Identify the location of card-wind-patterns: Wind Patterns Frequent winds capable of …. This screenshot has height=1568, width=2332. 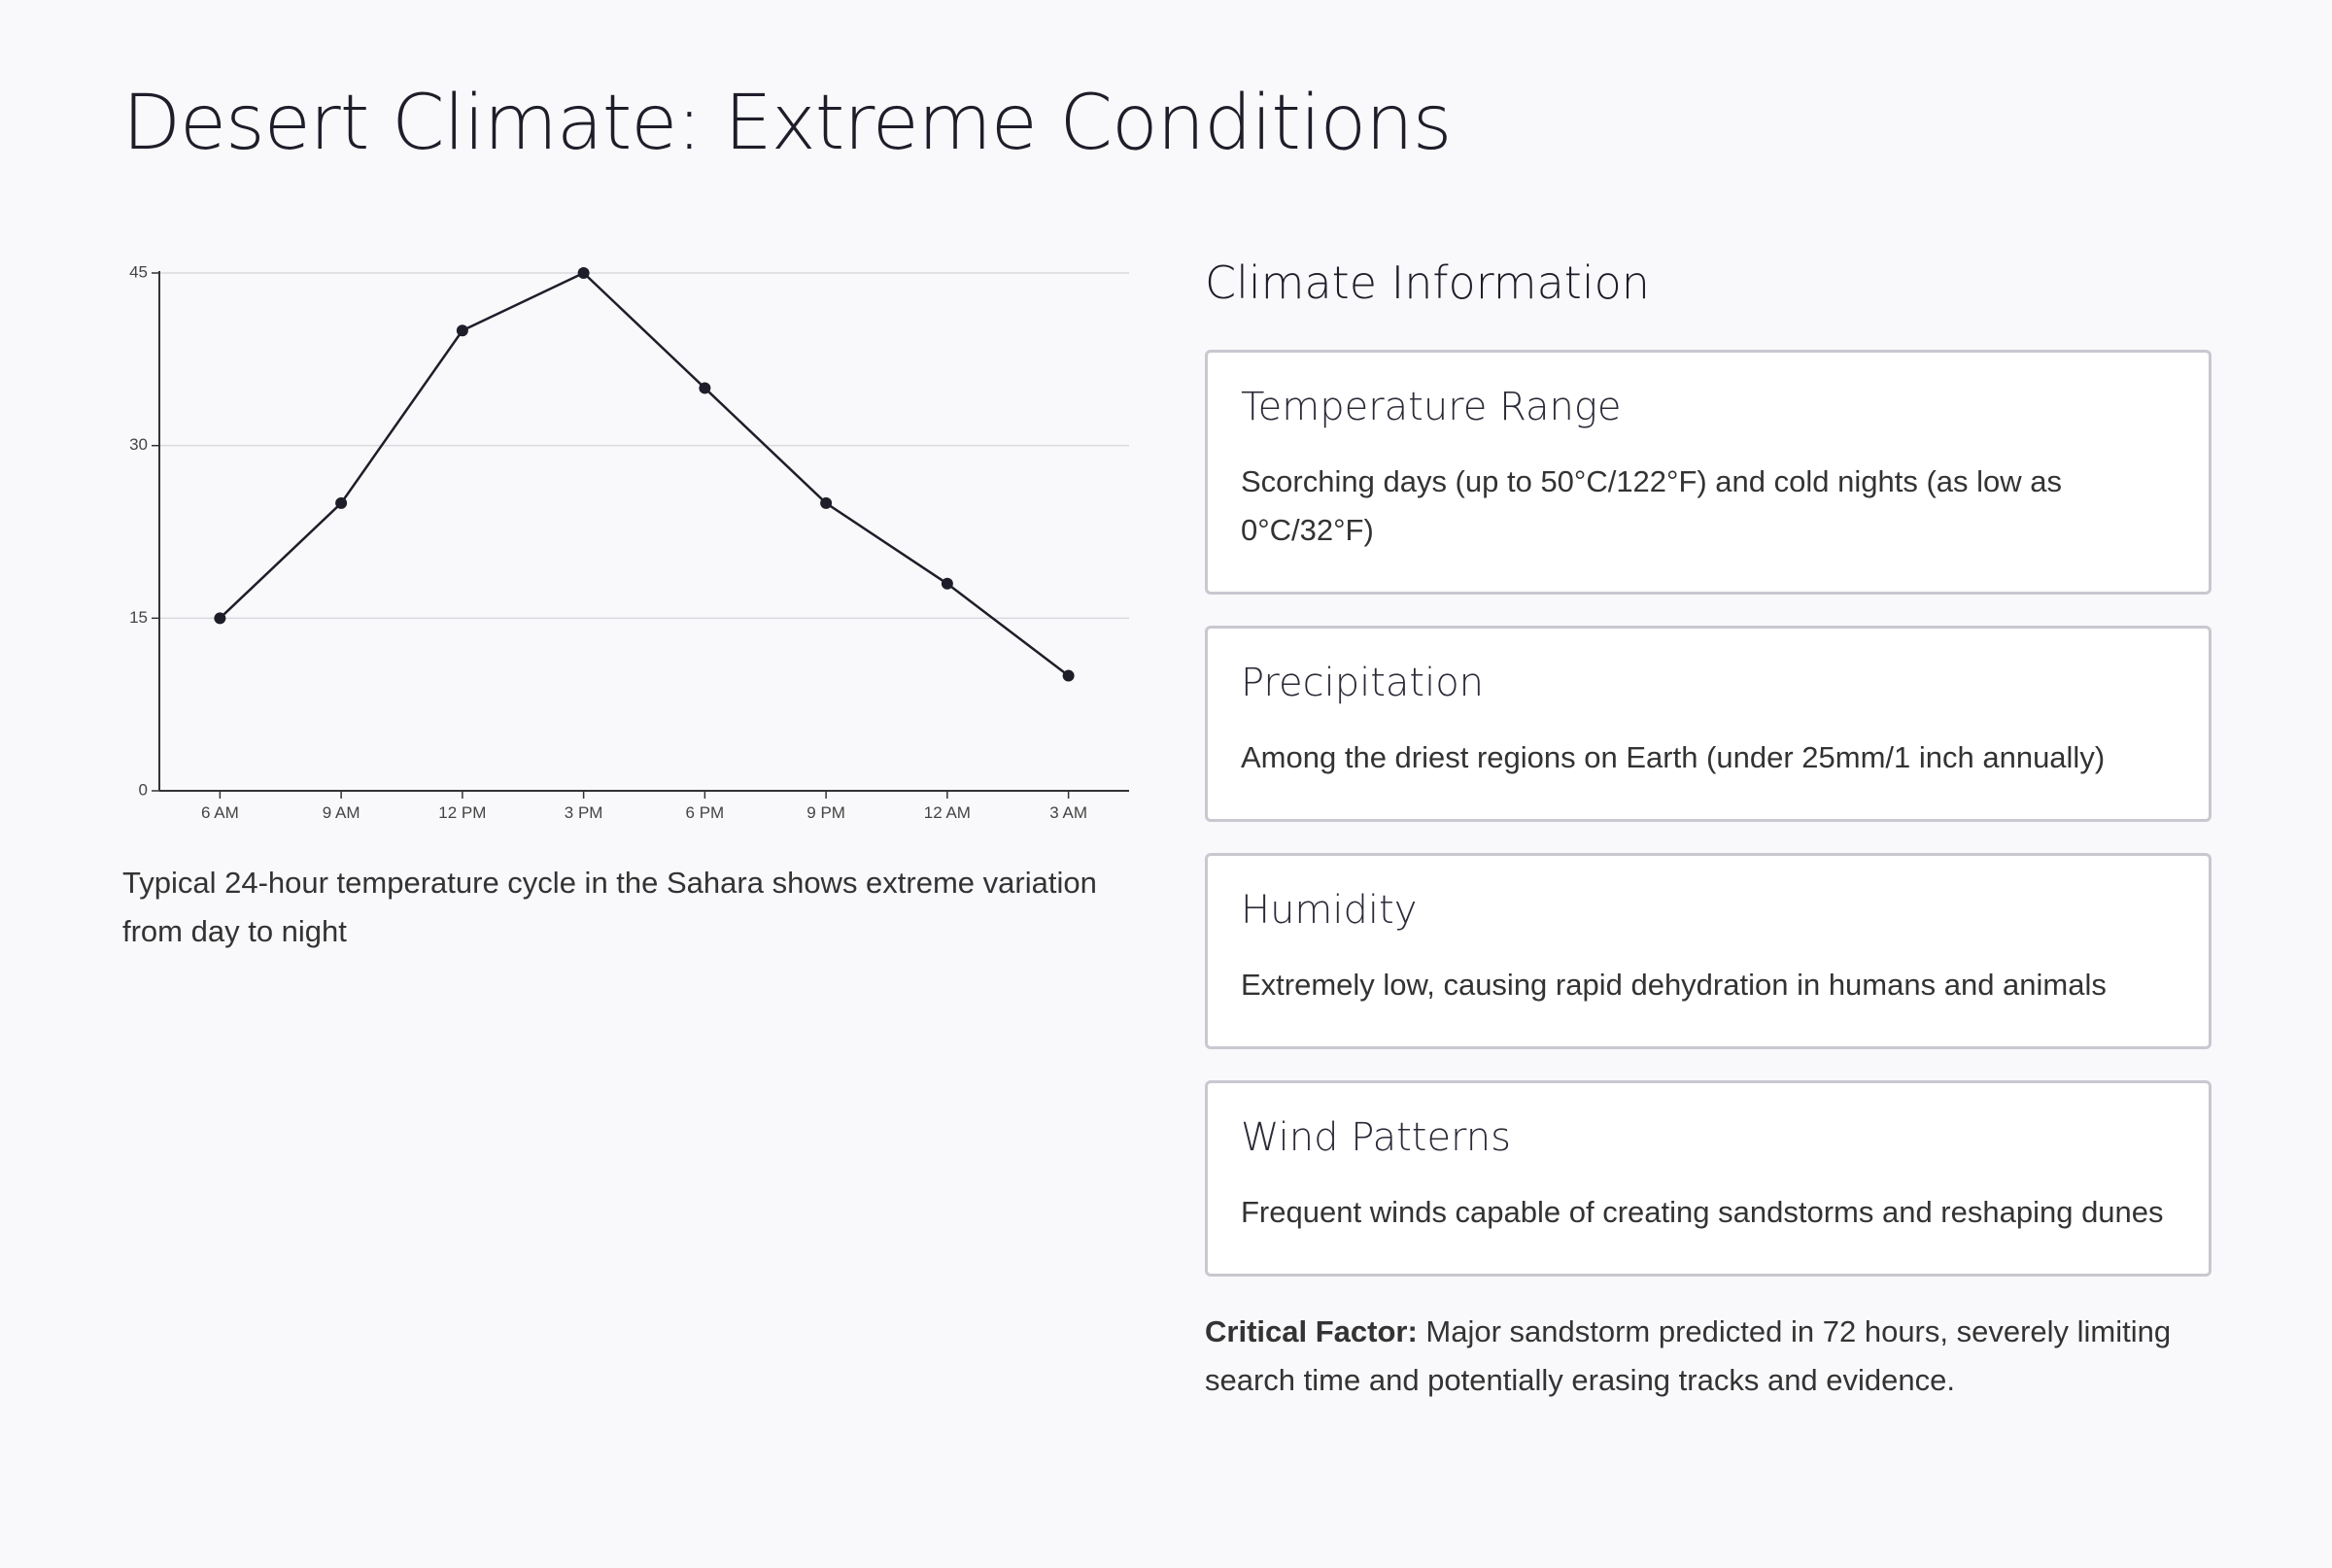
(1708, 1178).